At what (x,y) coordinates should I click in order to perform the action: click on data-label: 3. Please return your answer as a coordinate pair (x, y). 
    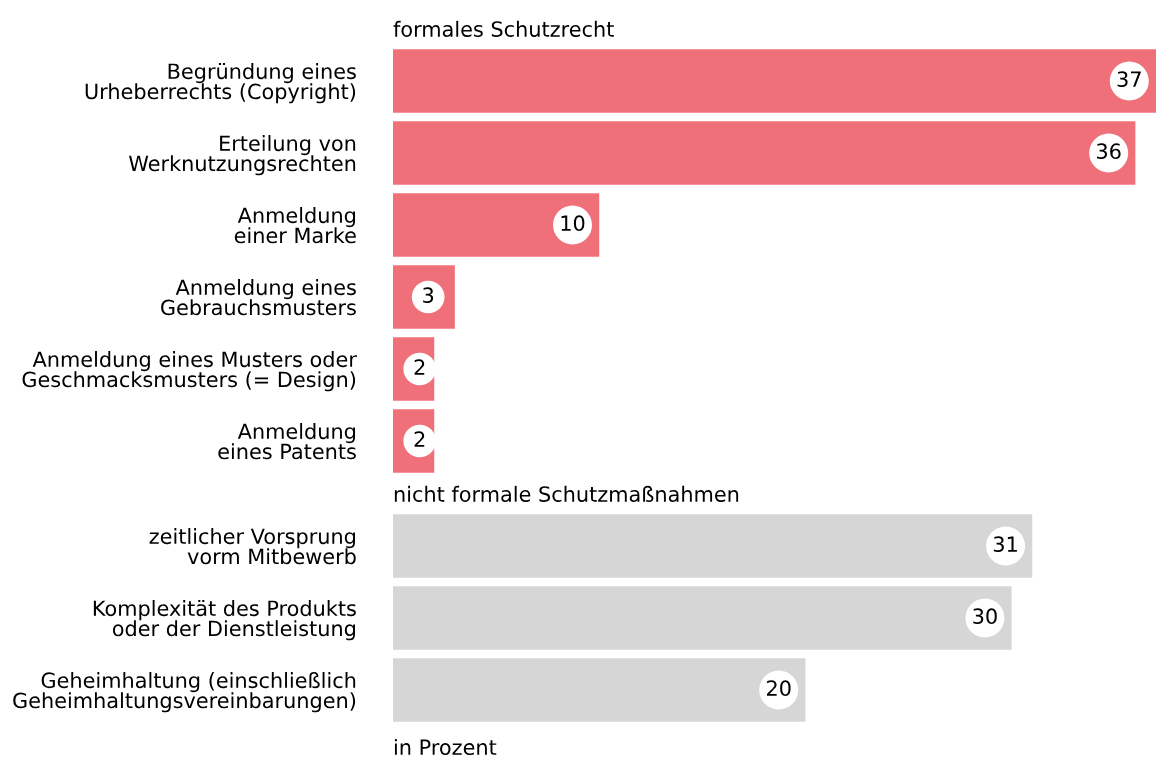
    Looking at the image, I should click on (428, 295).